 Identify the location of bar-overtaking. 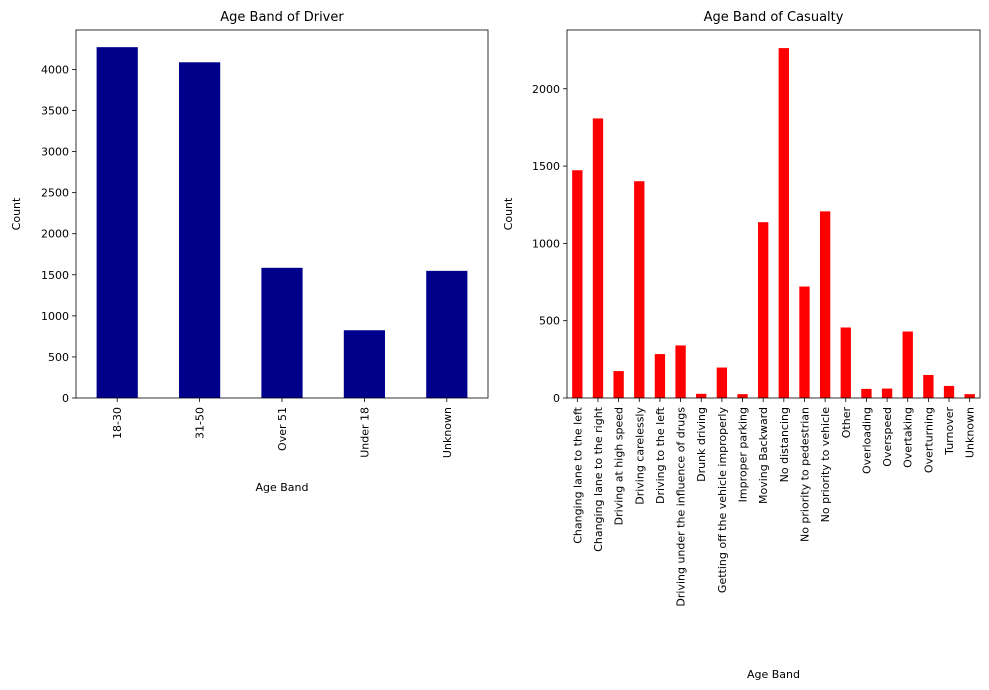
(907, 364).